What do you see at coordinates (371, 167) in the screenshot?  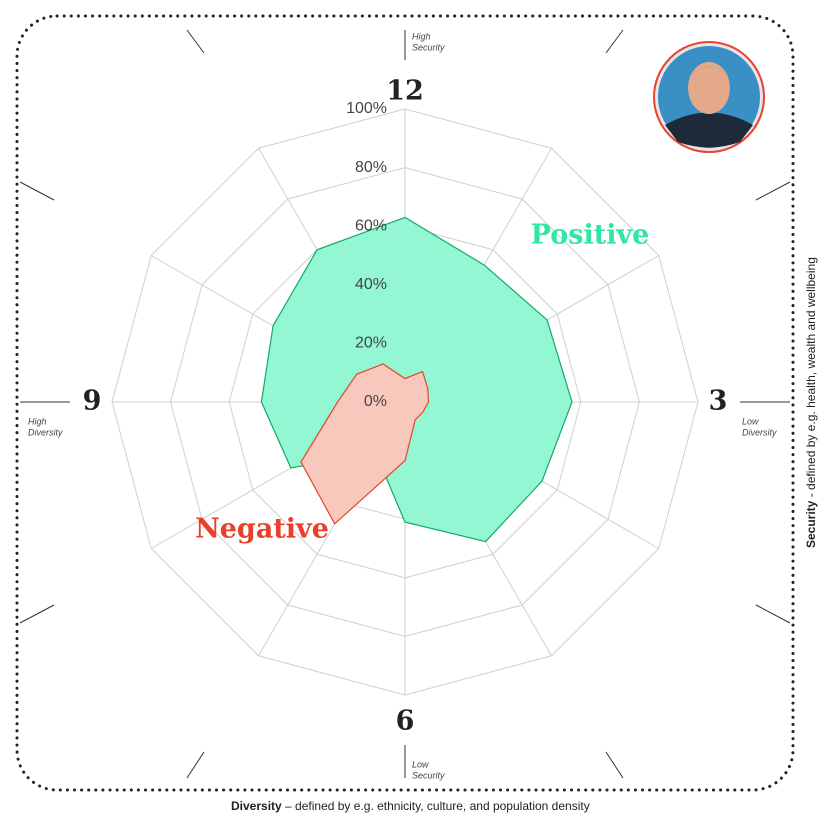 I see `r-tick-label: 80%` at bounding box center [371, 167].